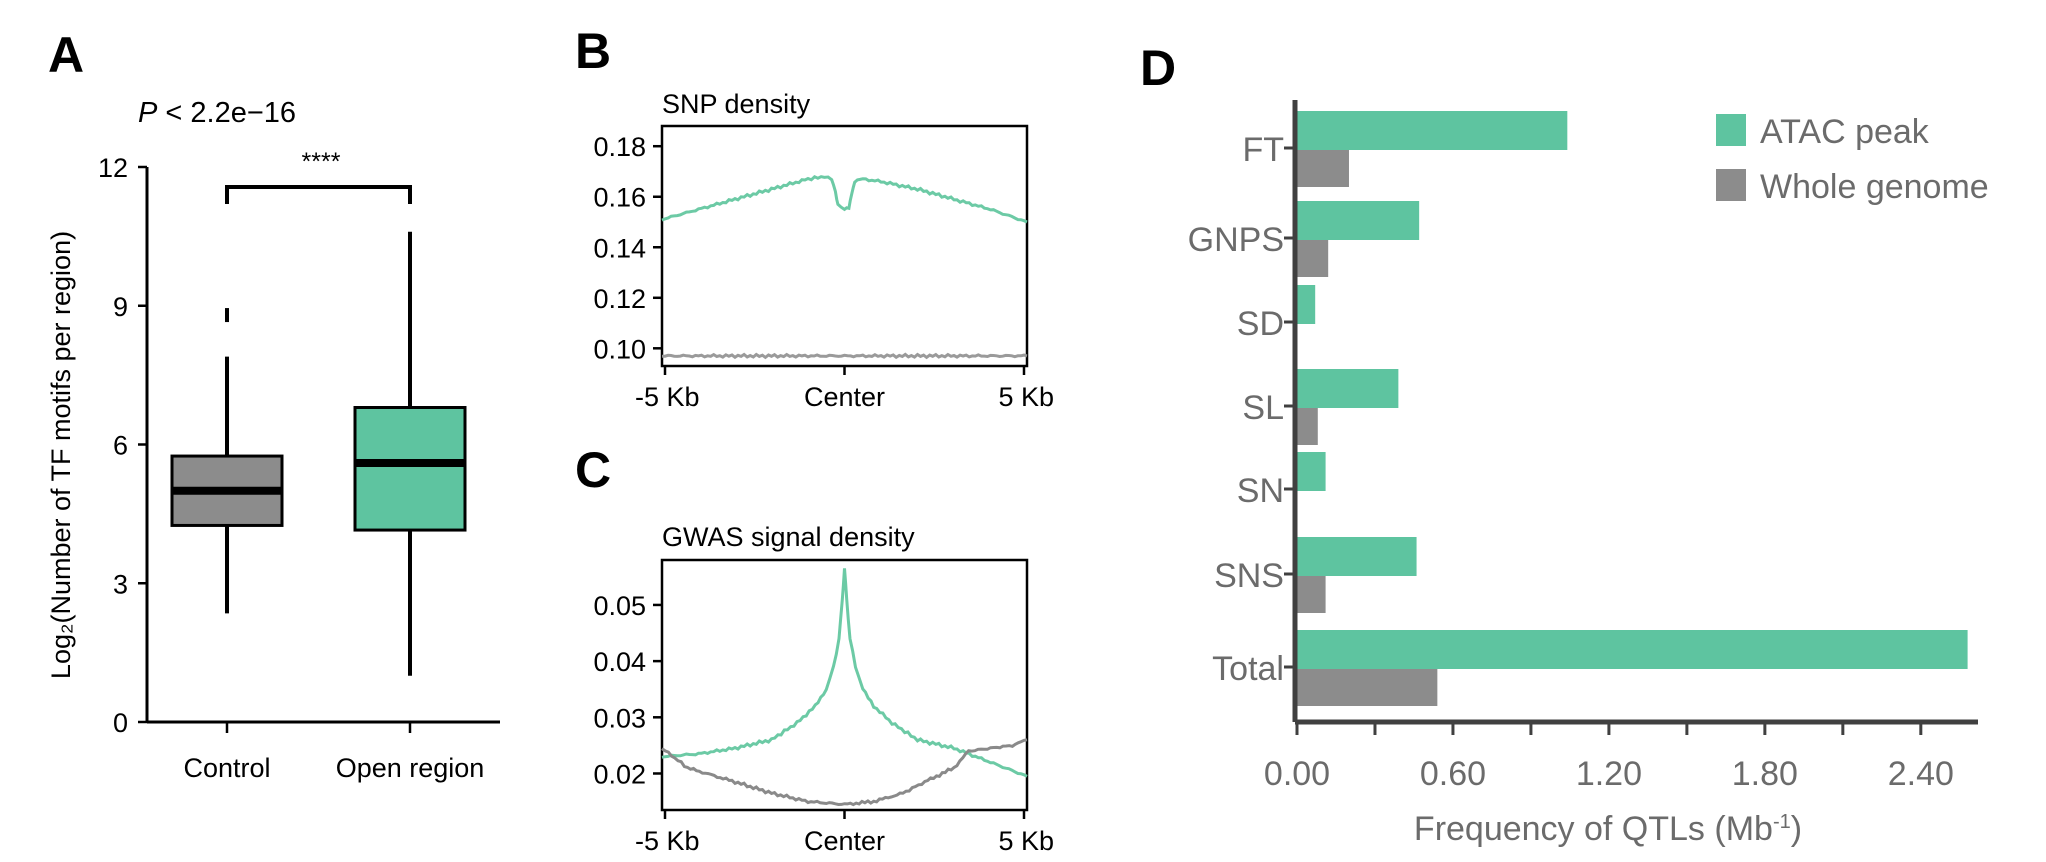 The height and width of the screenshot is (862, 2046). I want to click on y-tick-label: 0.14, so click(619, 248).